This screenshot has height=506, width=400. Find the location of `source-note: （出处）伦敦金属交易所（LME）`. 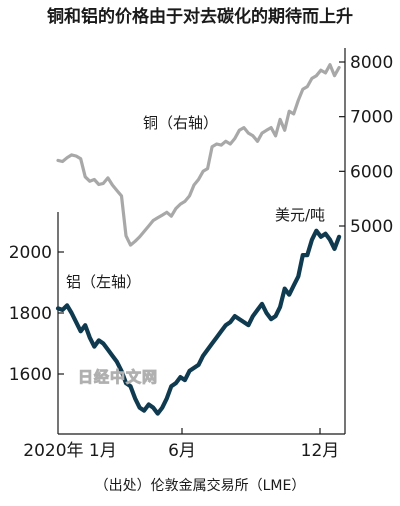

source-note: （出处）伦敦金属交易所（LME） is located at coordinates (200, 485).